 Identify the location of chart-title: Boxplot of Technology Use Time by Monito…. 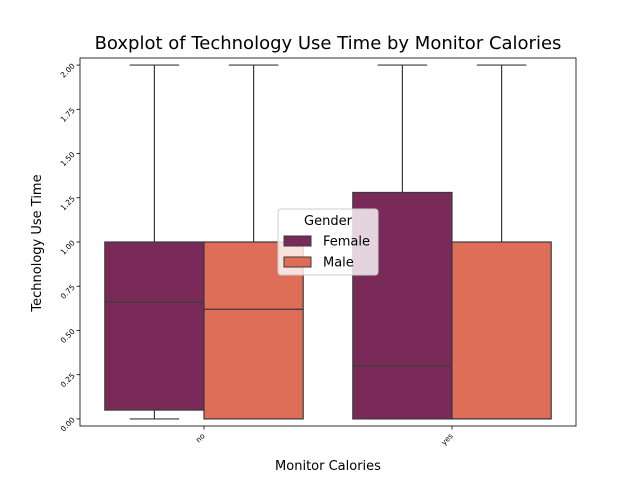
(328, 43).